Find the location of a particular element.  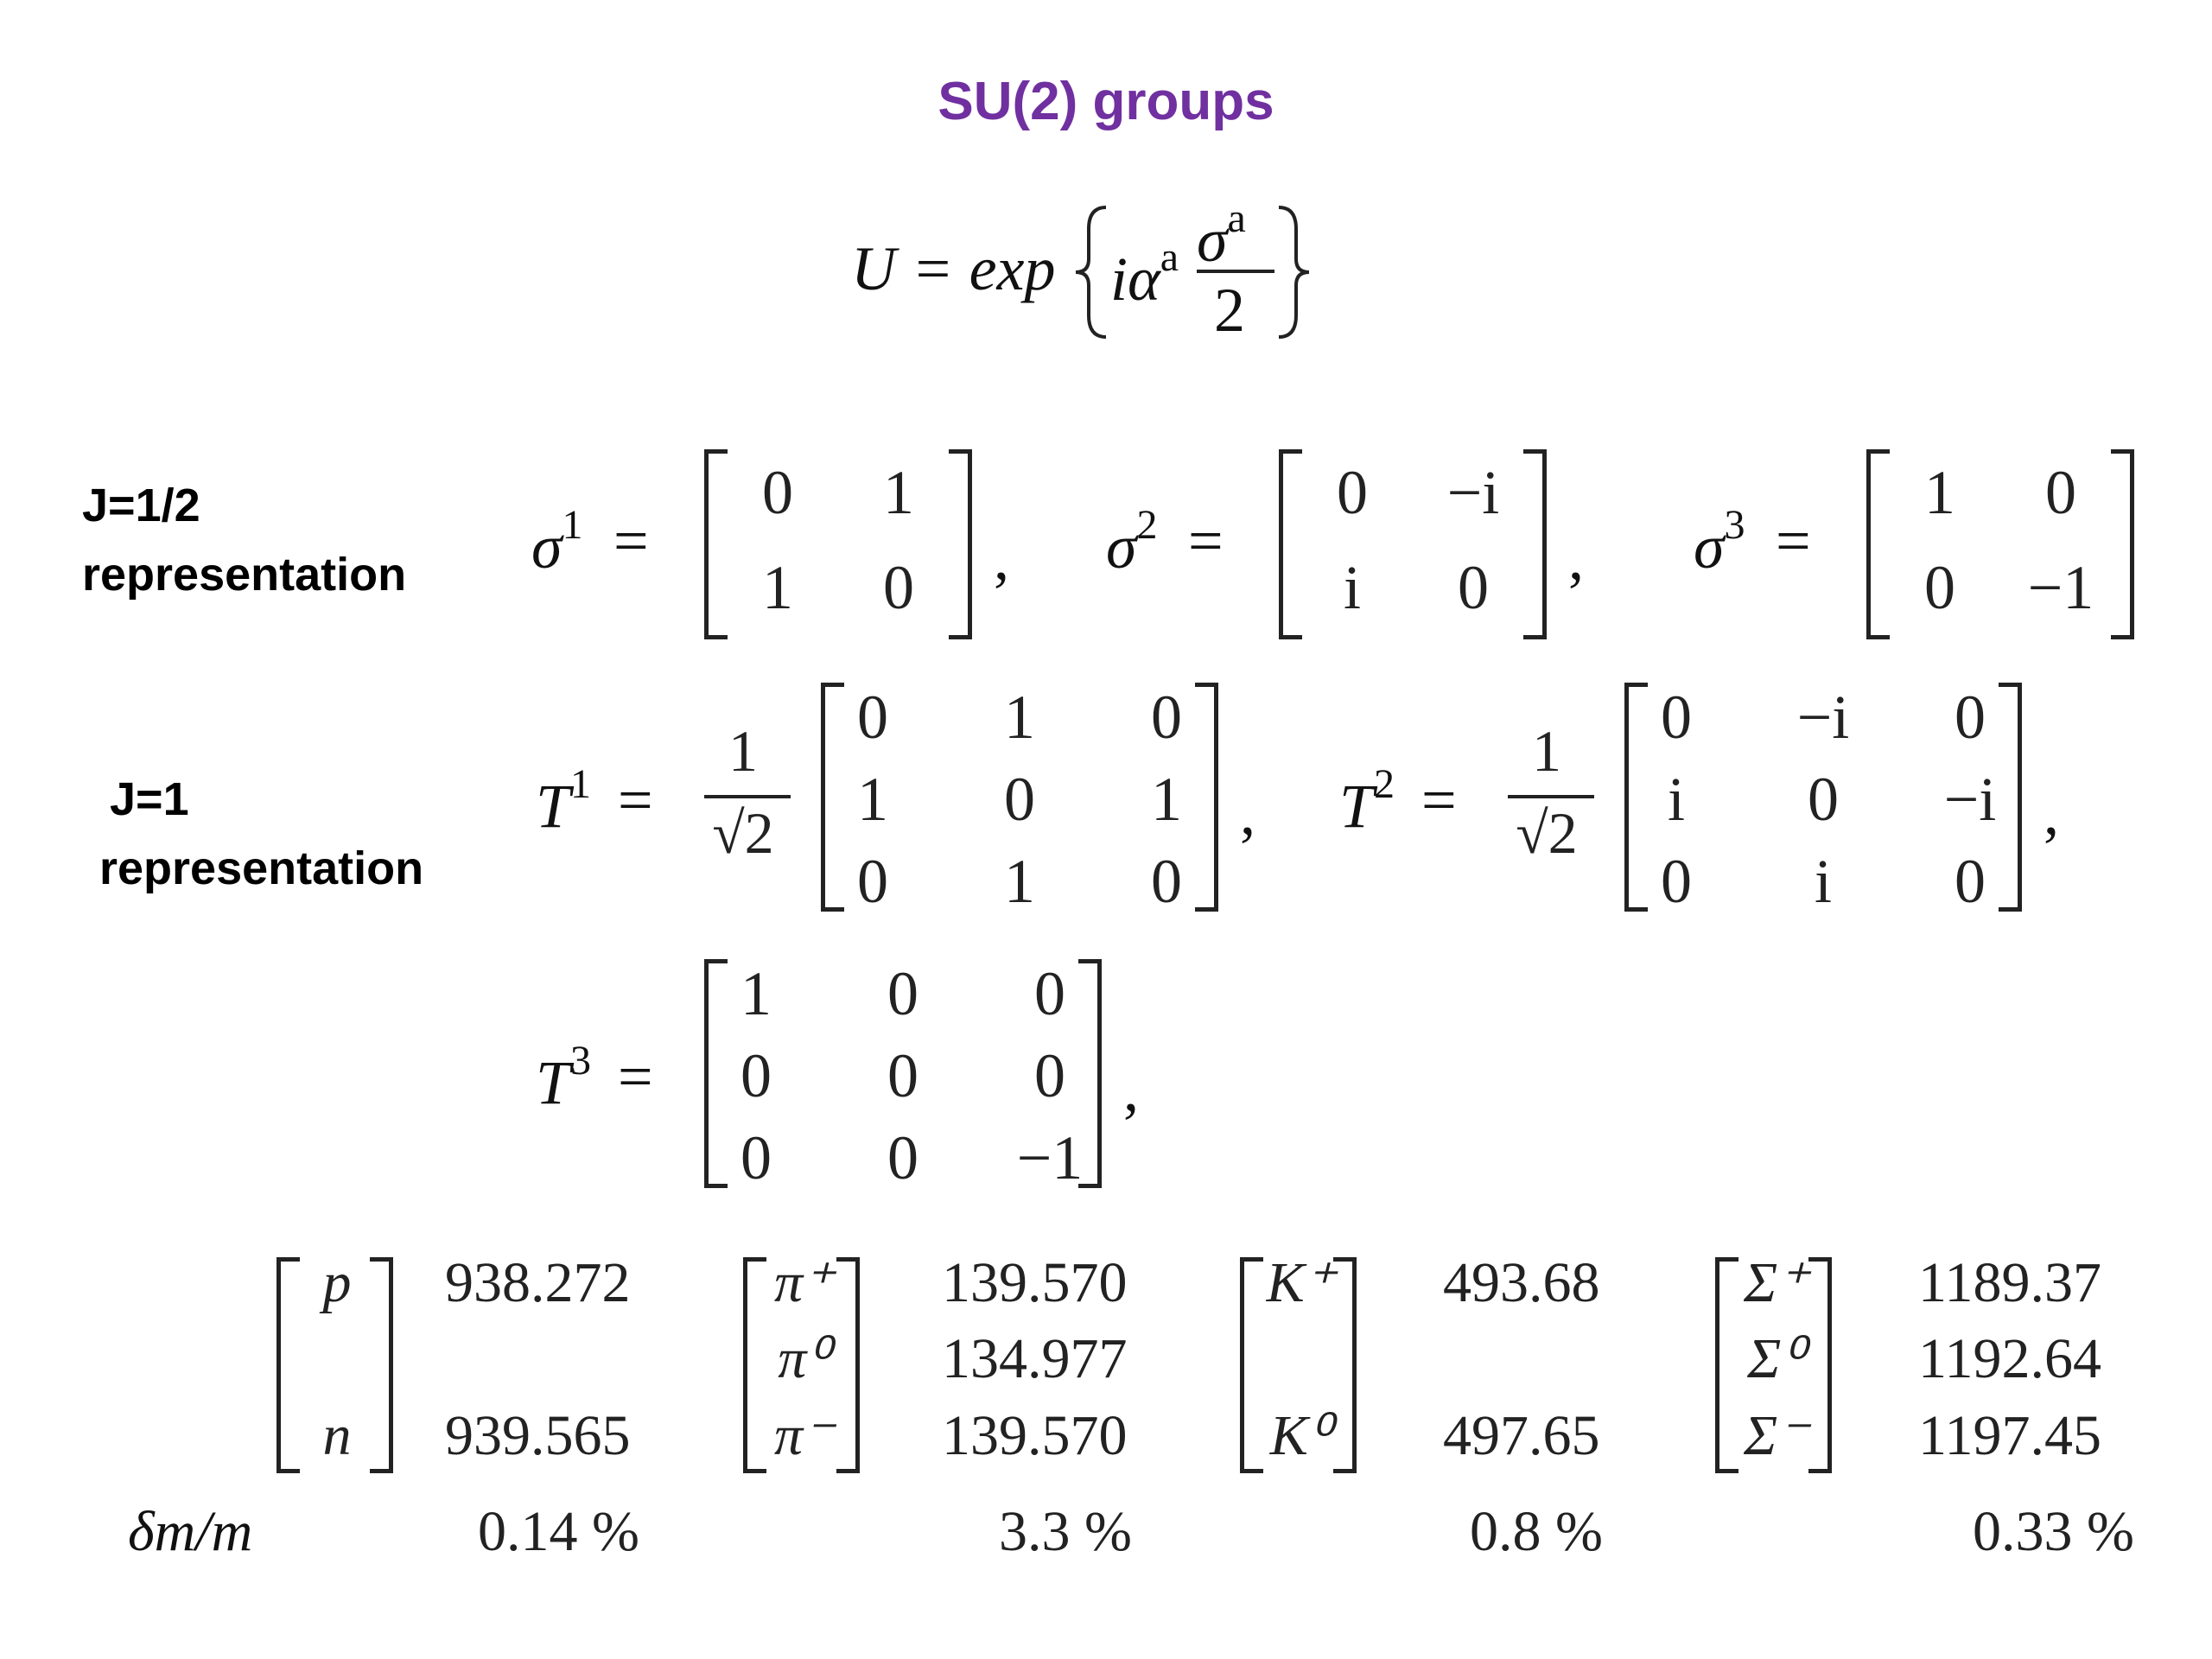

multiplet-4-particle: Σ⁰ is located at coordinates (1775, 1358).